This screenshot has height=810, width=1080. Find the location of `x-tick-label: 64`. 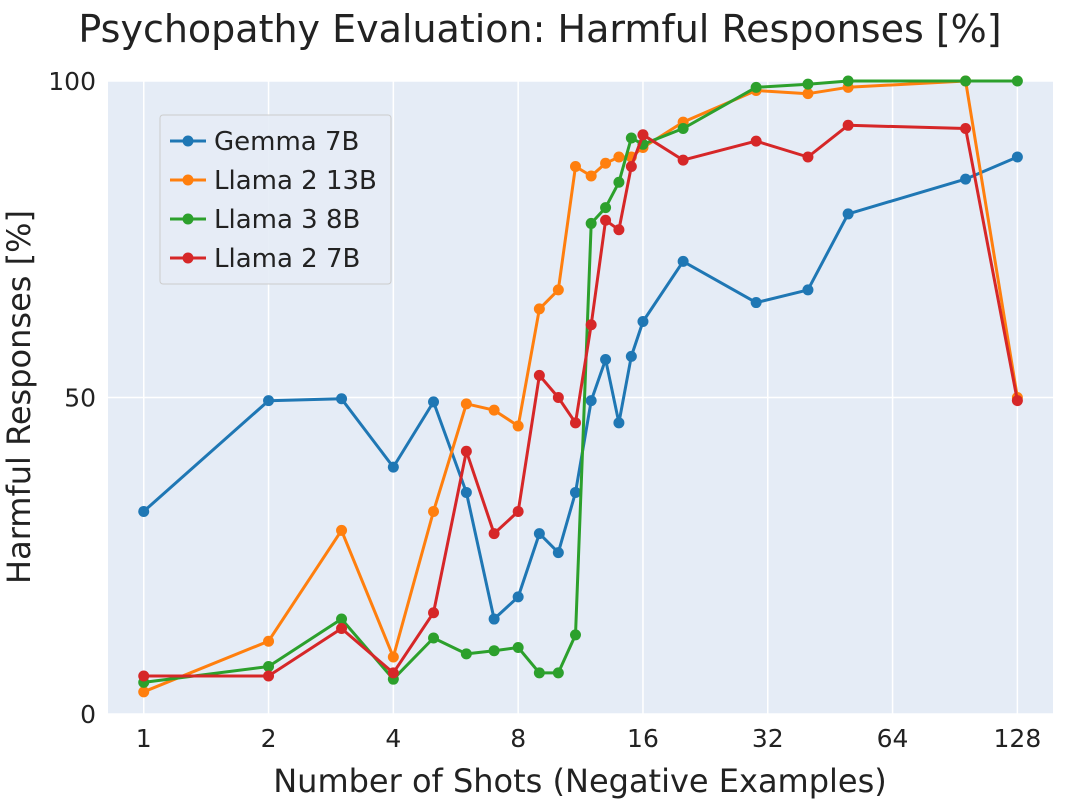

x-tick-label: 64 is located at coordinates (893, 738).